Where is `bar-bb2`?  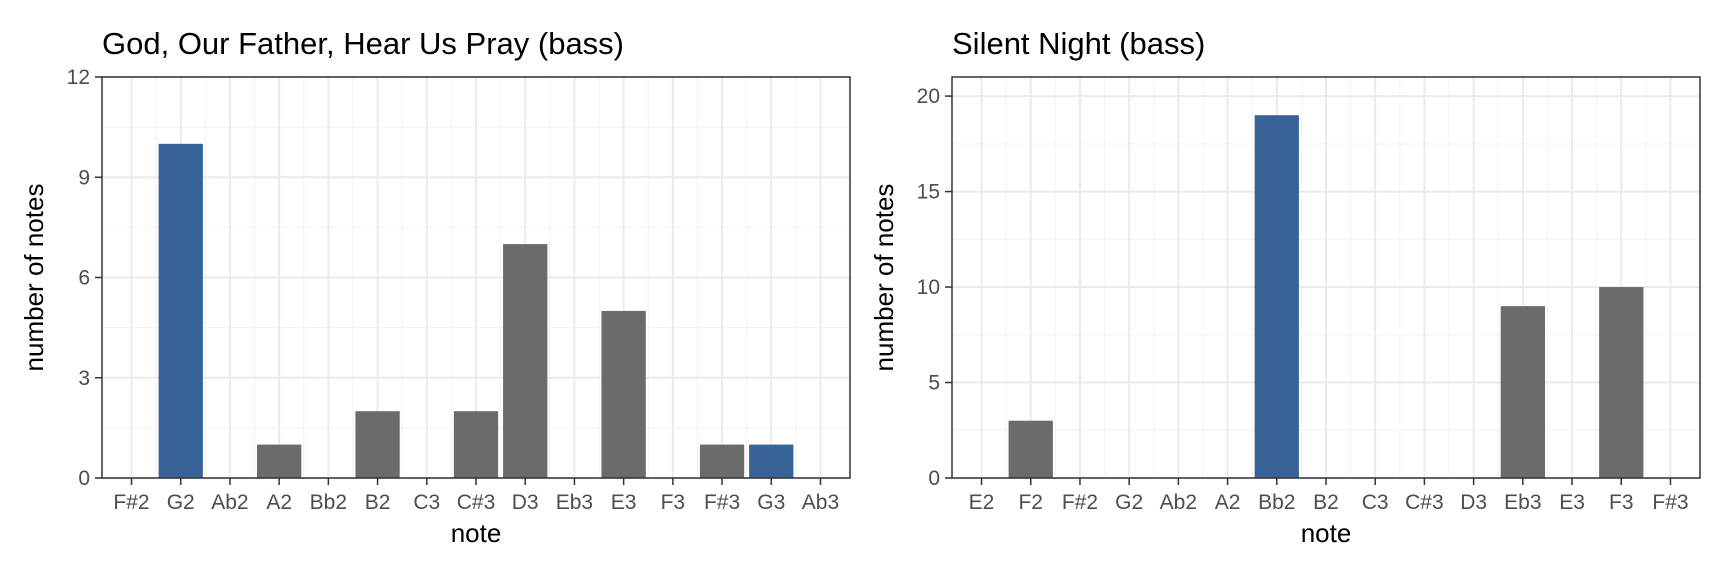 bar-bb2 is located at coordinates (1276, 296).